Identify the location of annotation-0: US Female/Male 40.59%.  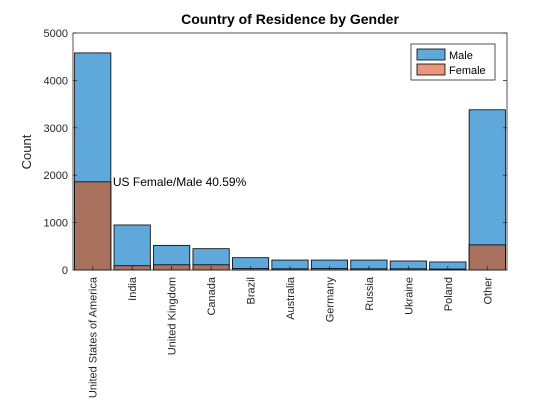
(180, 182).